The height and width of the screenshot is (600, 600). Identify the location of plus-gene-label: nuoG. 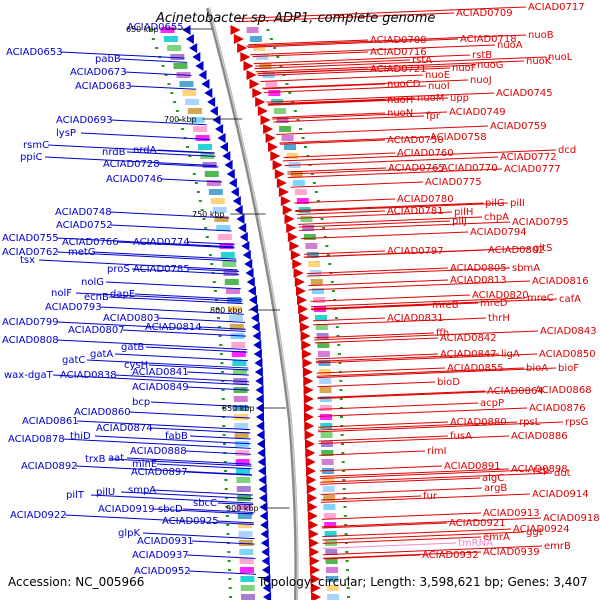
(490, 65).